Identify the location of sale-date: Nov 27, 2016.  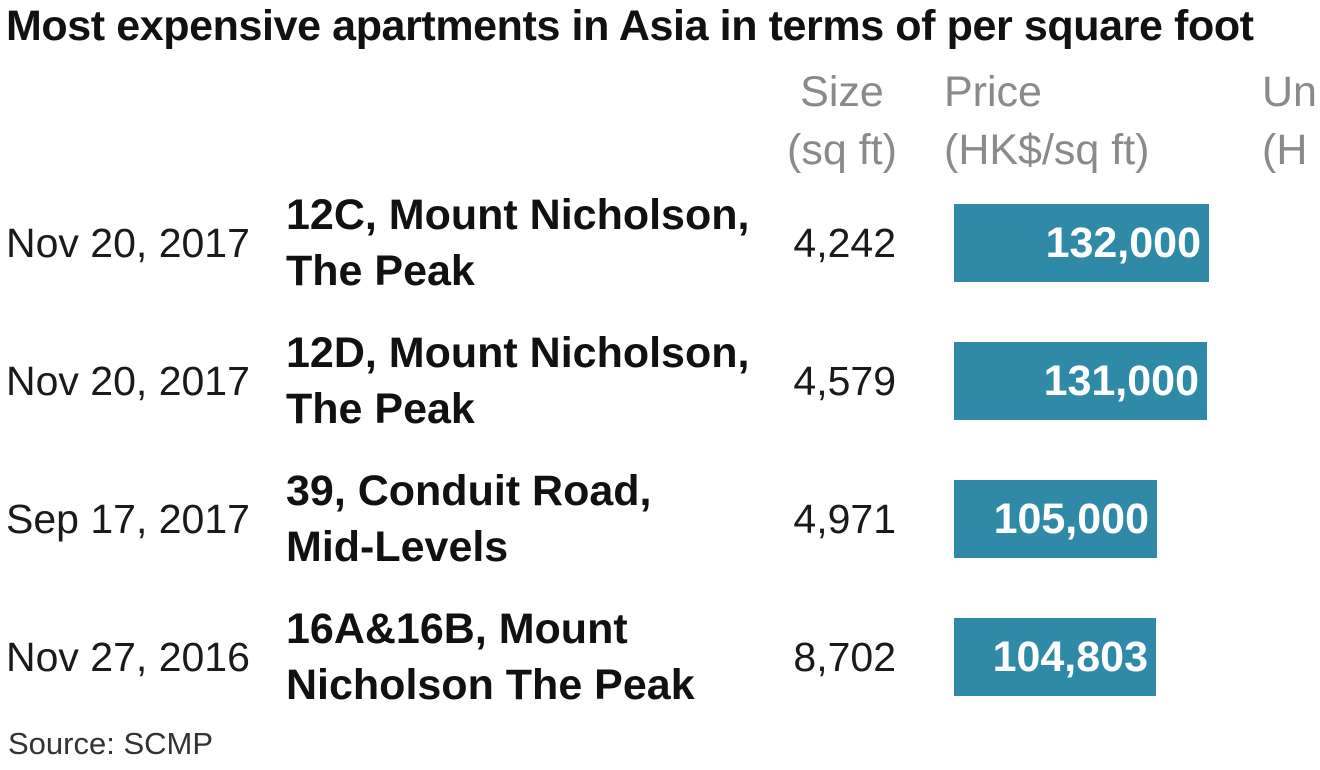
(128, 657).